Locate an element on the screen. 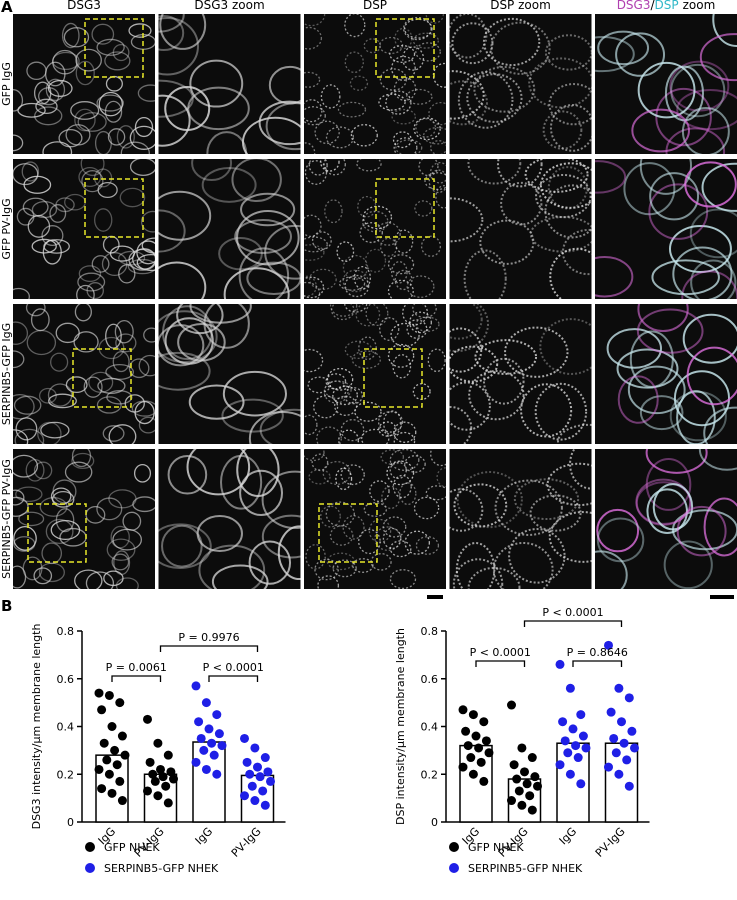 Image resolution: width=737 pixels, height=900 pixels. p-value: P = 0.9976 is located at coordinates (208, 637).